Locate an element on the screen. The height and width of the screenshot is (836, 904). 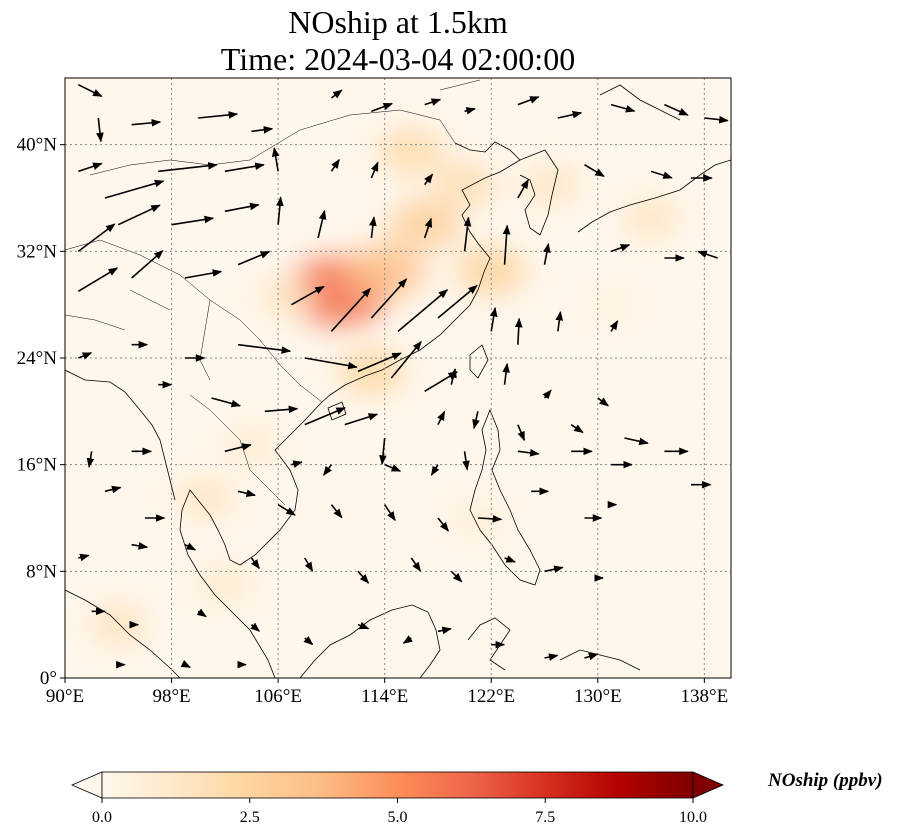
colorbar-tick-label: 10.0 is located at coordinates (693, 817).